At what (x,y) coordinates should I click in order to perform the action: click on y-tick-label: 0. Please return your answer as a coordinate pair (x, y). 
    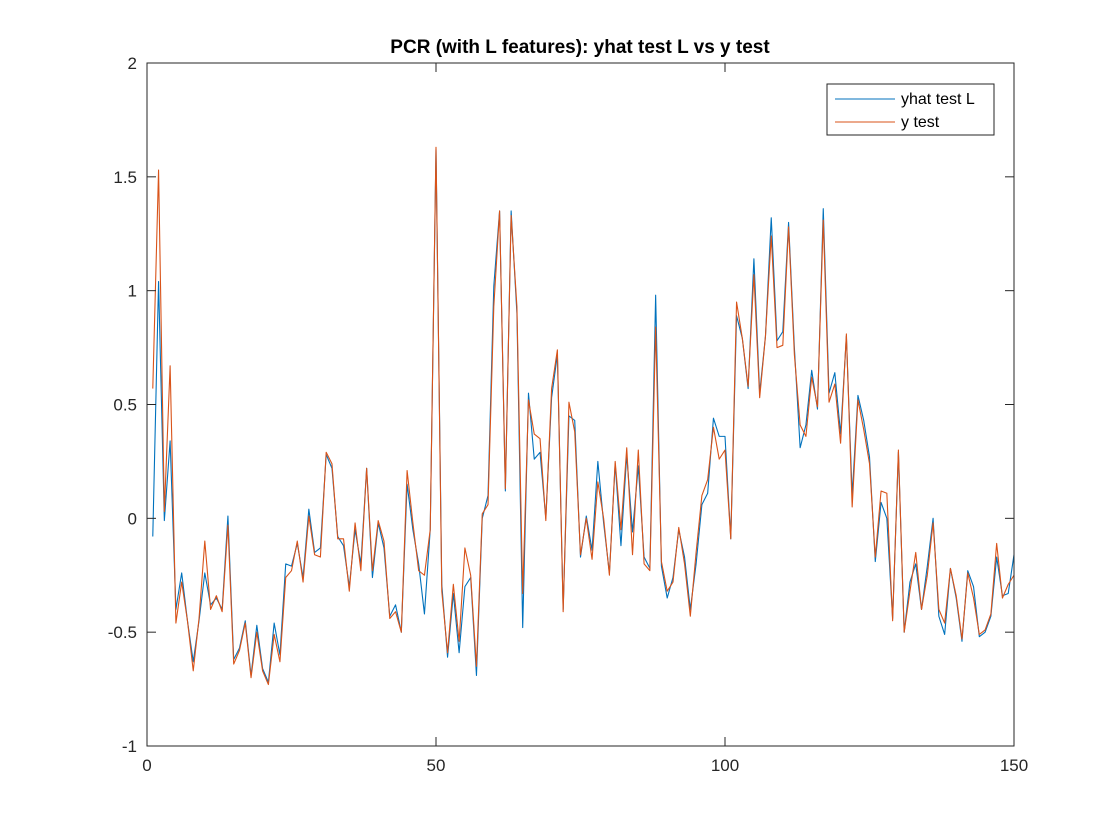
    Looking at the image, I should click on (132, 518).